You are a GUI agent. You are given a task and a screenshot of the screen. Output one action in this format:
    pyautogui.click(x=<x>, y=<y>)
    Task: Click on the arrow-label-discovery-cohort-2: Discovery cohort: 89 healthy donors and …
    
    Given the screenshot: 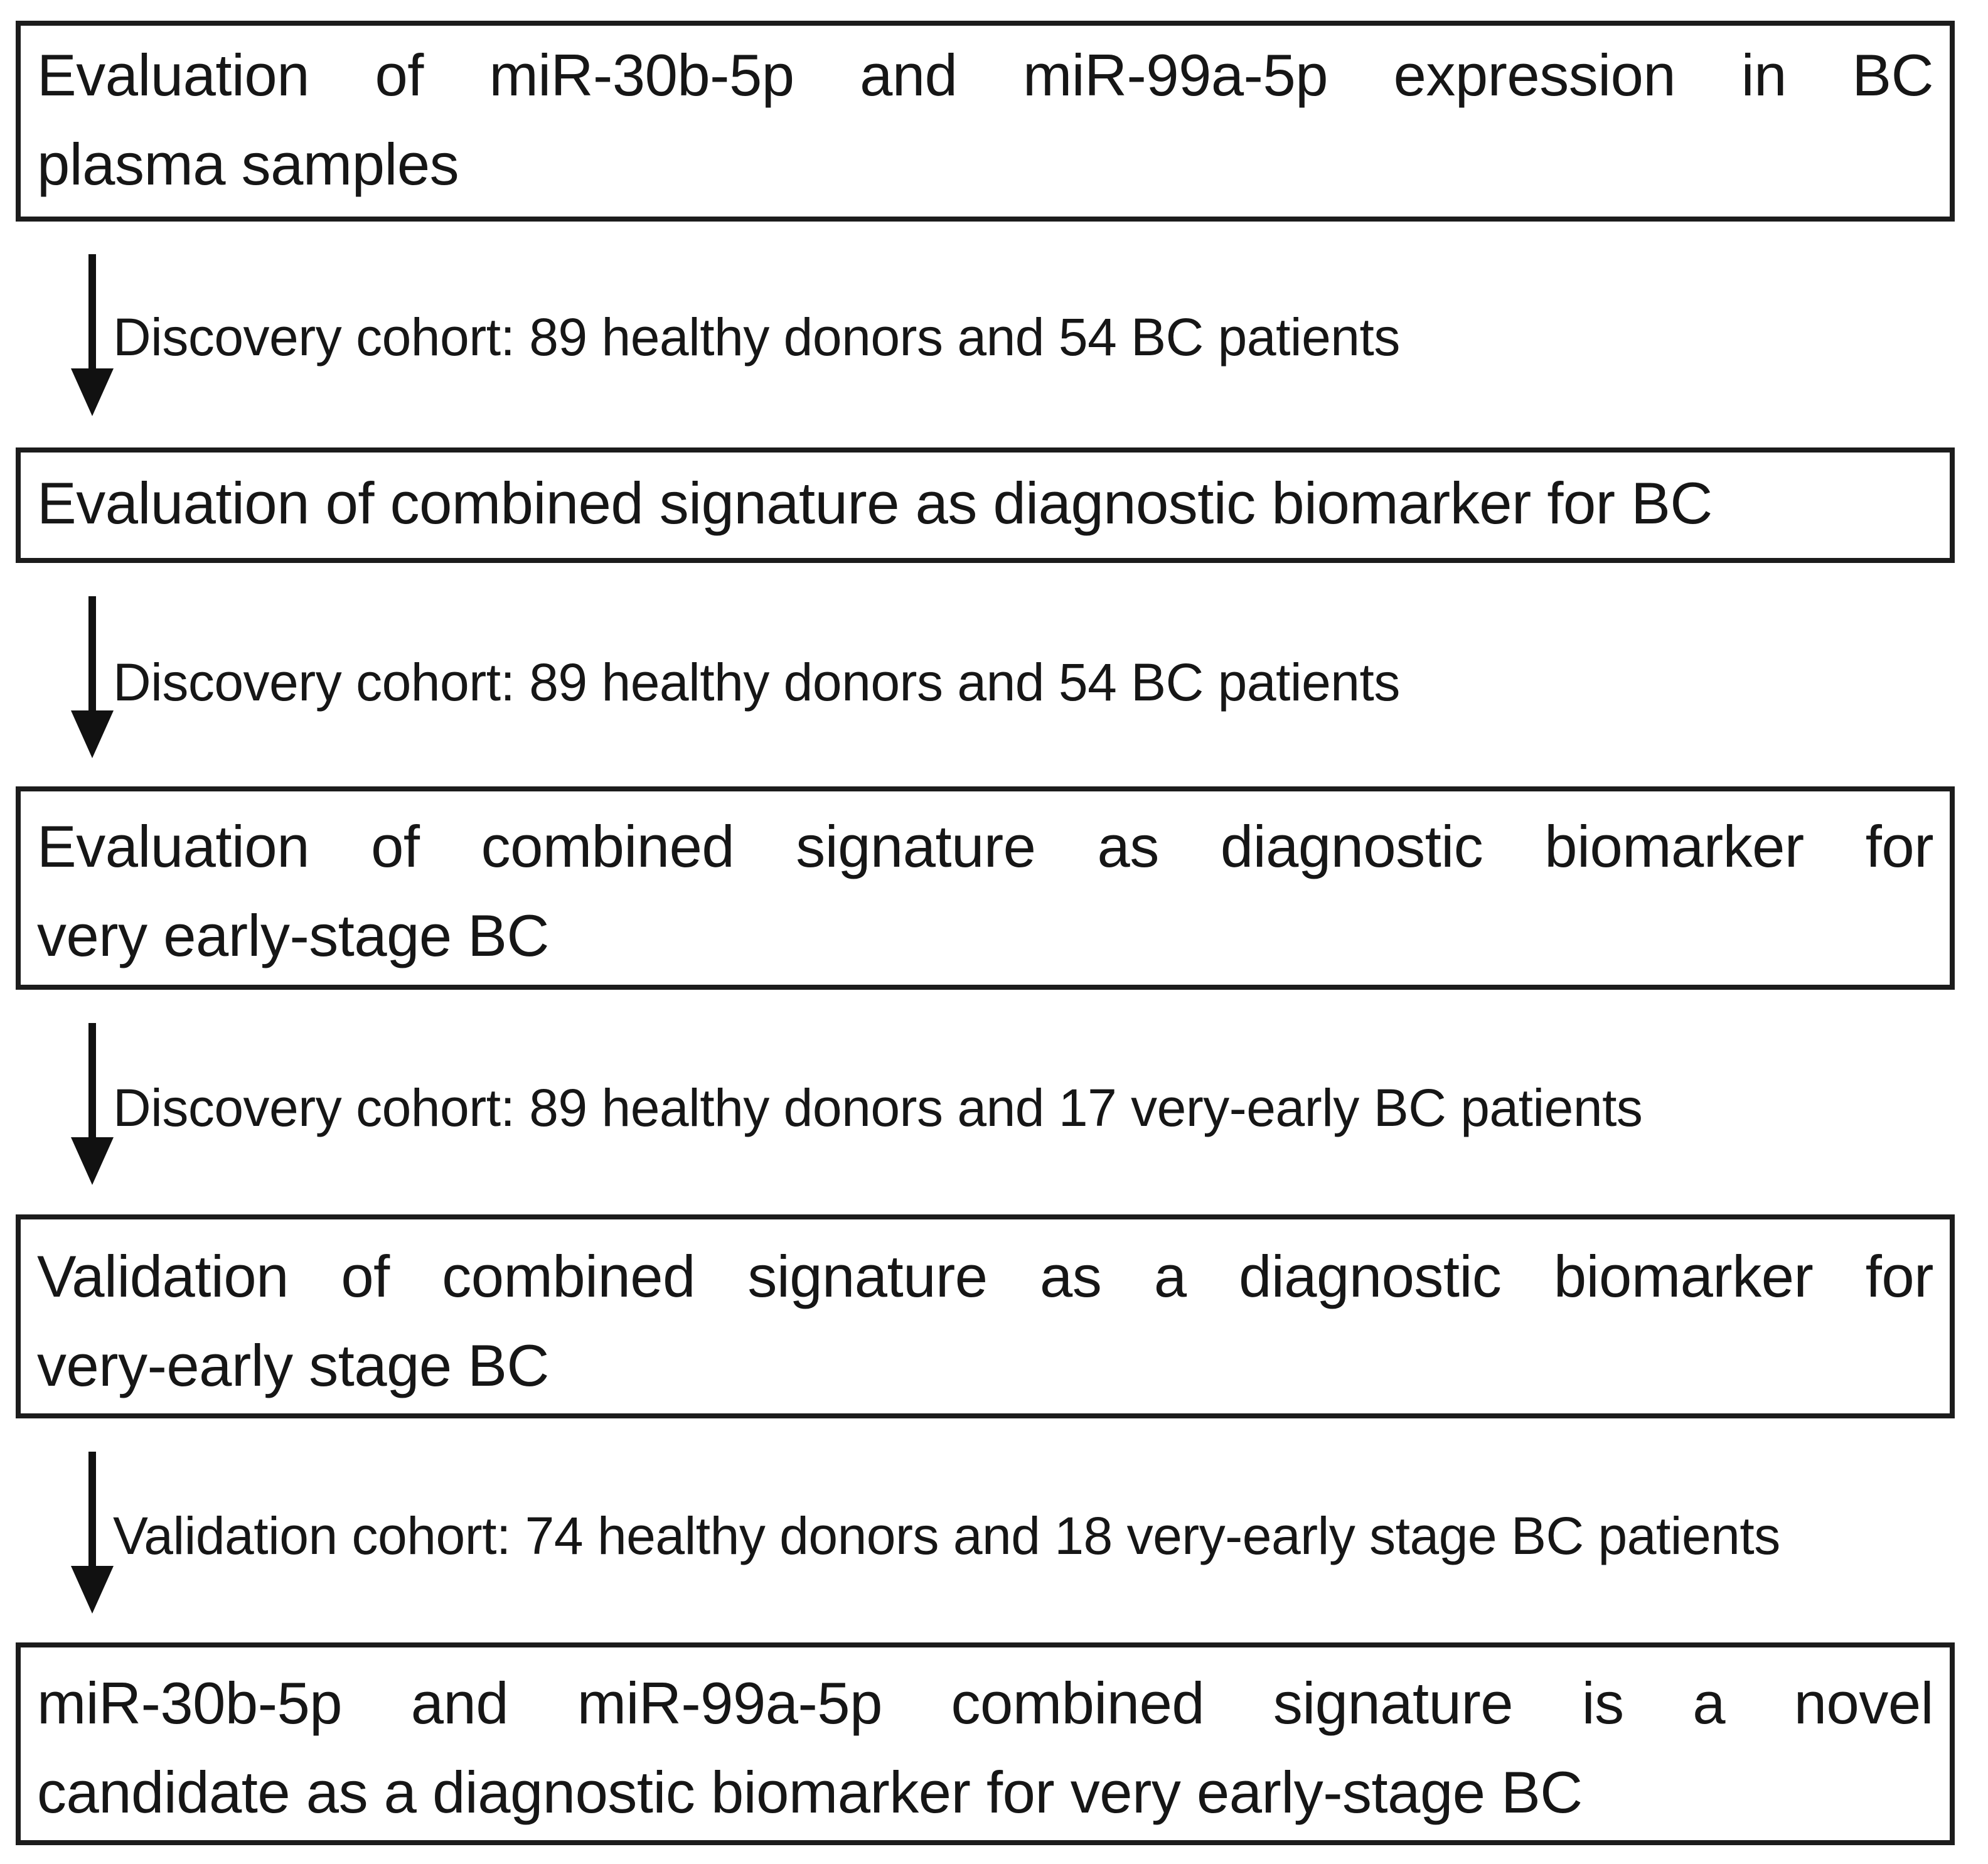 What is the action you would take?
    pyautogui.click(x=756, y=683)
    